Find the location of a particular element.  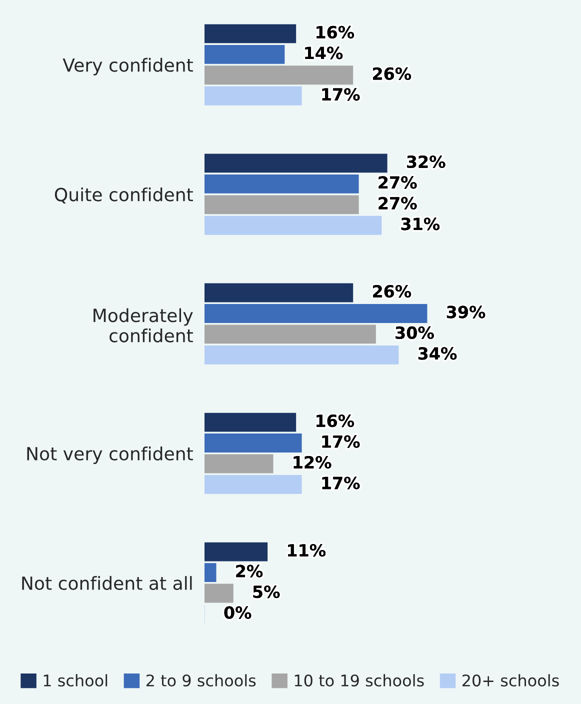

legend-label: 2 to 9 schools is located at coordinates (201, 680).